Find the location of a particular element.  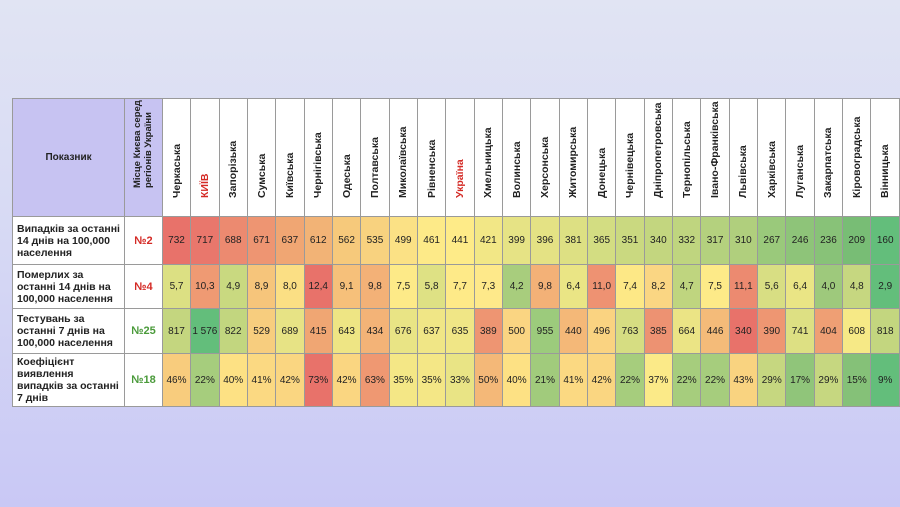

value-cell: 5,7 is located at coordinates (176, 286).